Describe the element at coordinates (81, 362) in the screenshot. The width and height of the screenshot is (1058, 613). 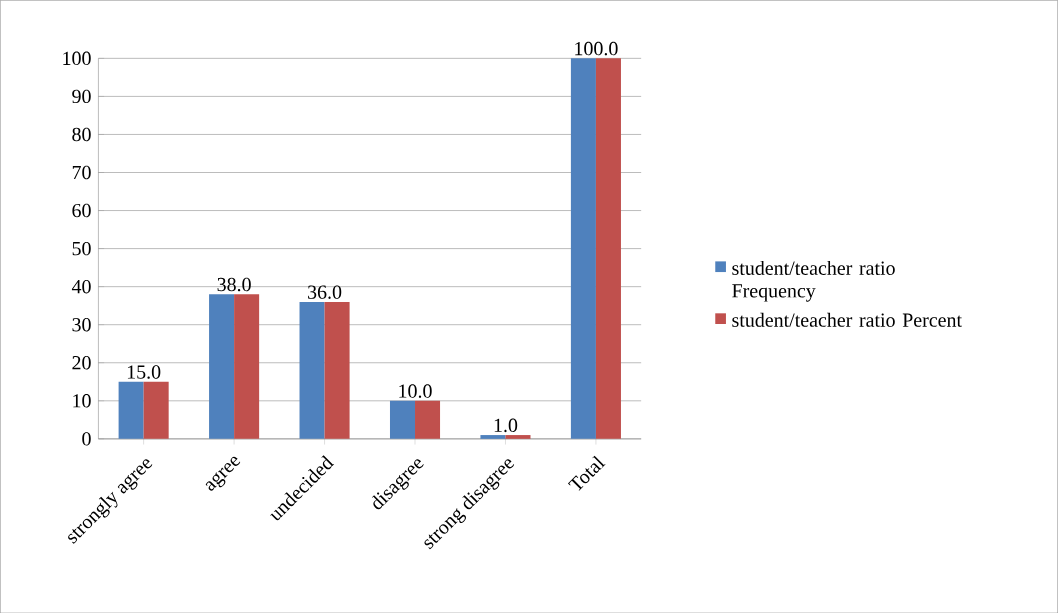
I see `y-tick-label: 20` at that location.